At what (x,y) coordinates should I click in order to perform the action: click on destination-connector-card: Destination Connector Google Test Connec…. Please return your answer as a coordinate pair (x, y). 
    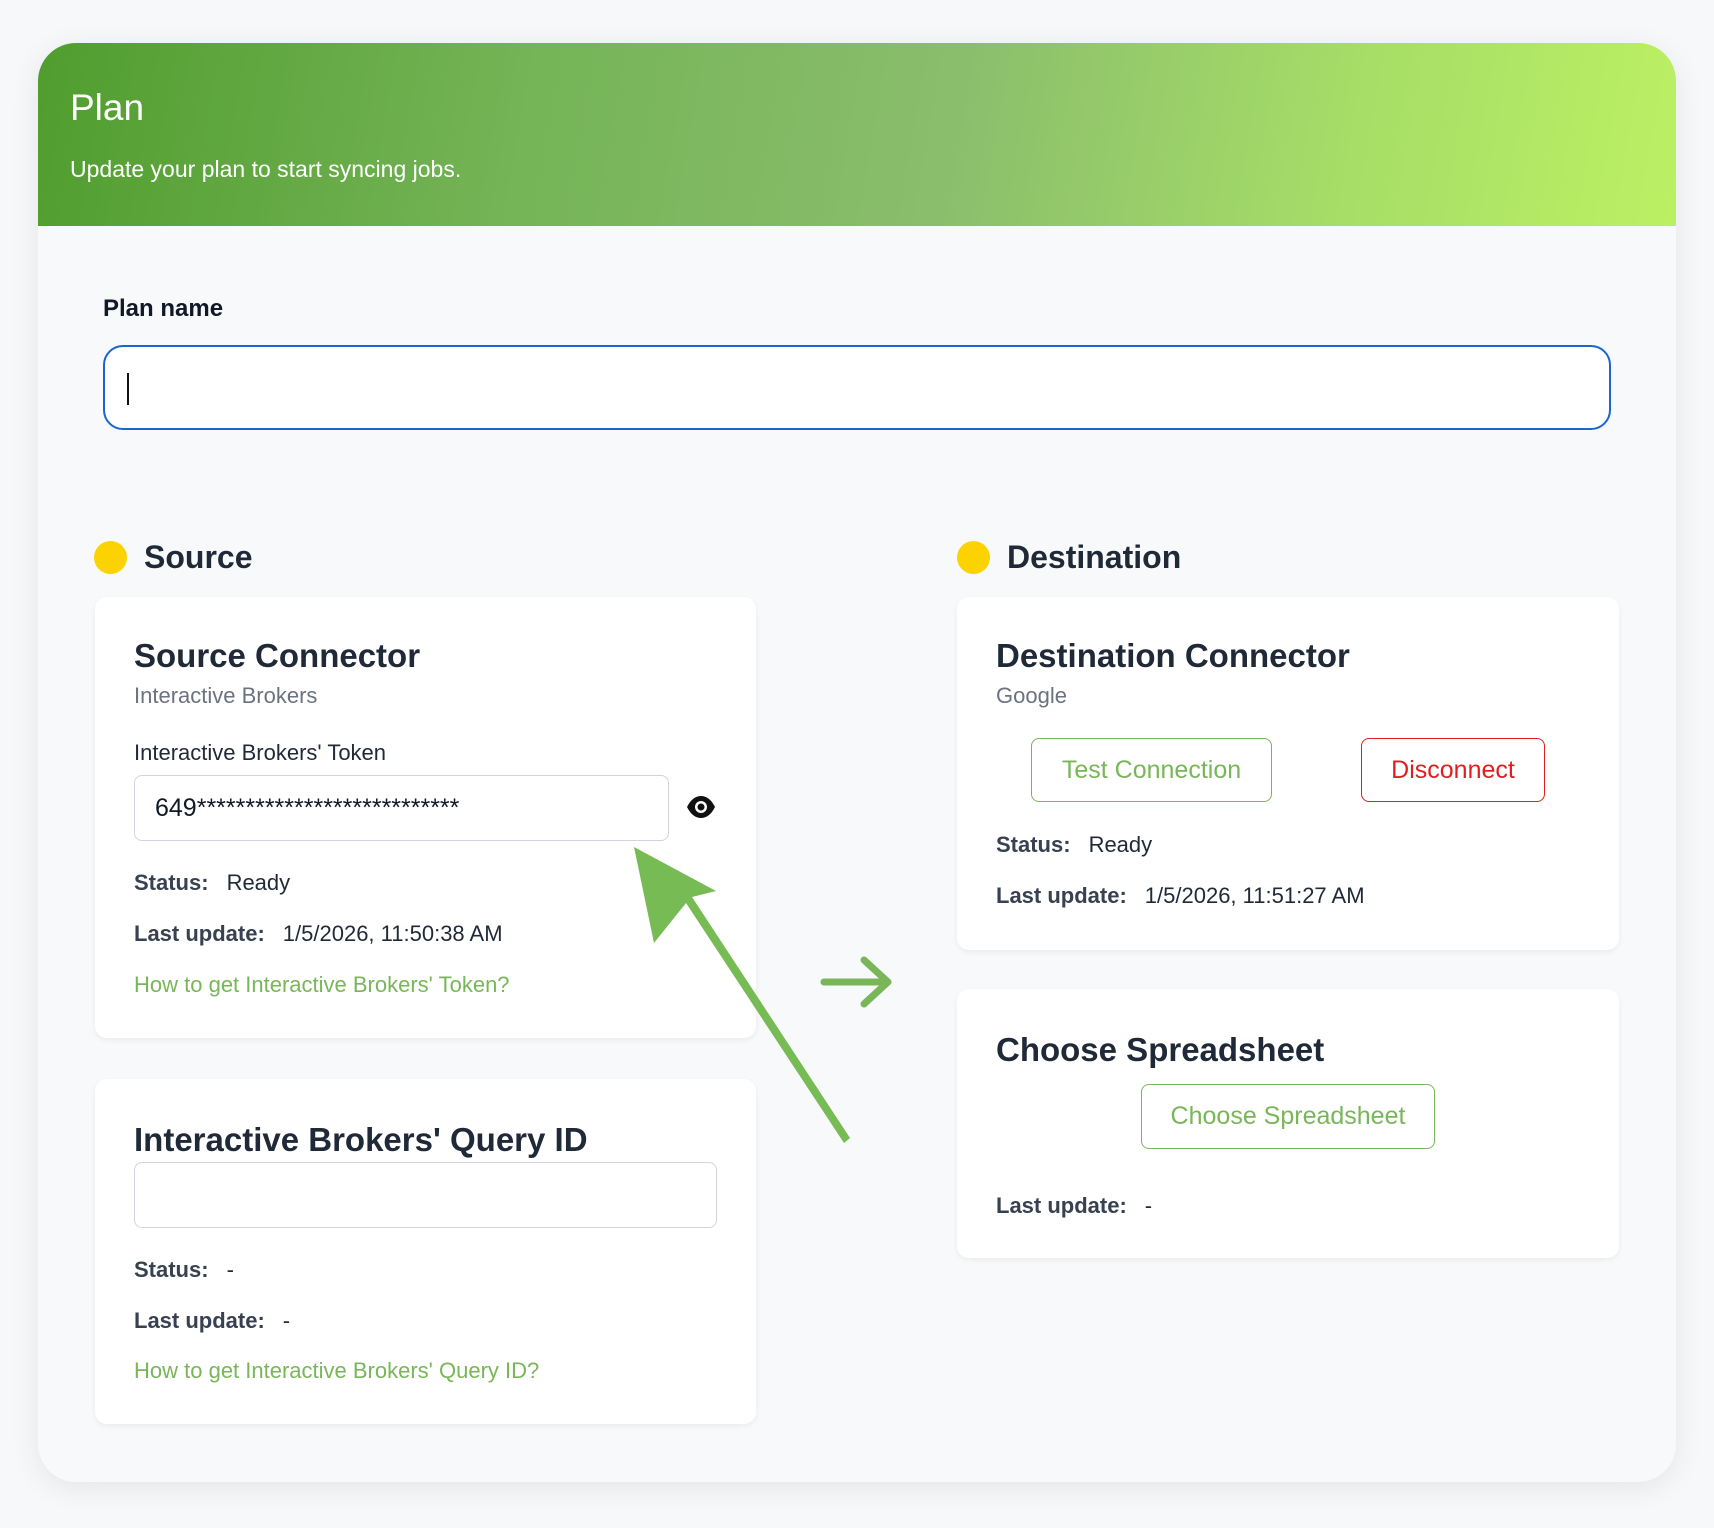
    Looking at the image, I should click on (1288, 773).